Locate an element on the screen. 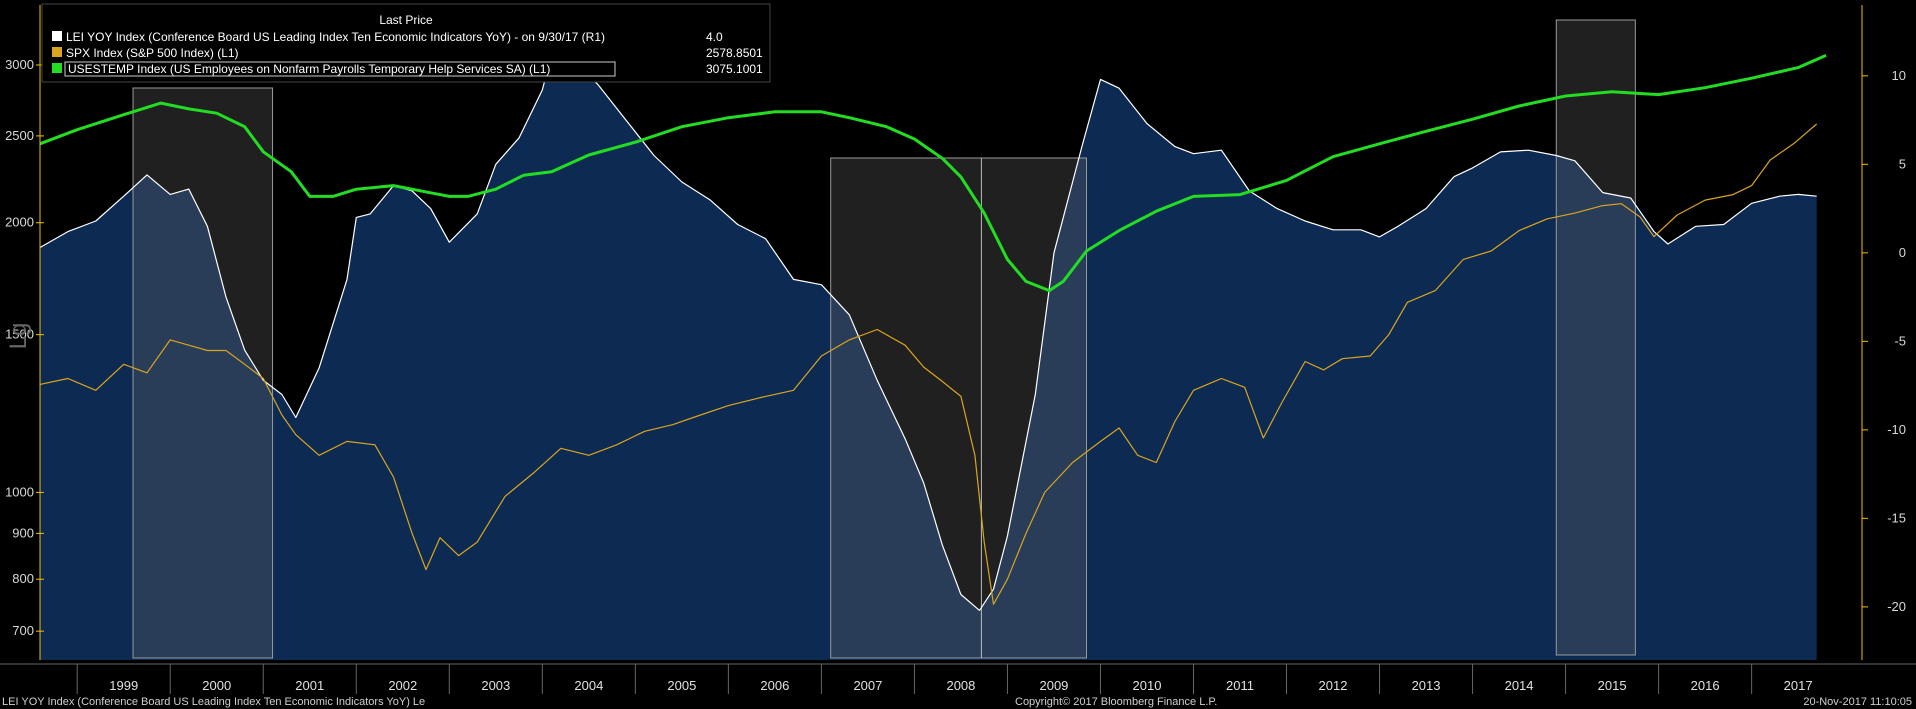 The image size is (1916, 709). year-label: 2017 is located at coordinates (1798, 685).